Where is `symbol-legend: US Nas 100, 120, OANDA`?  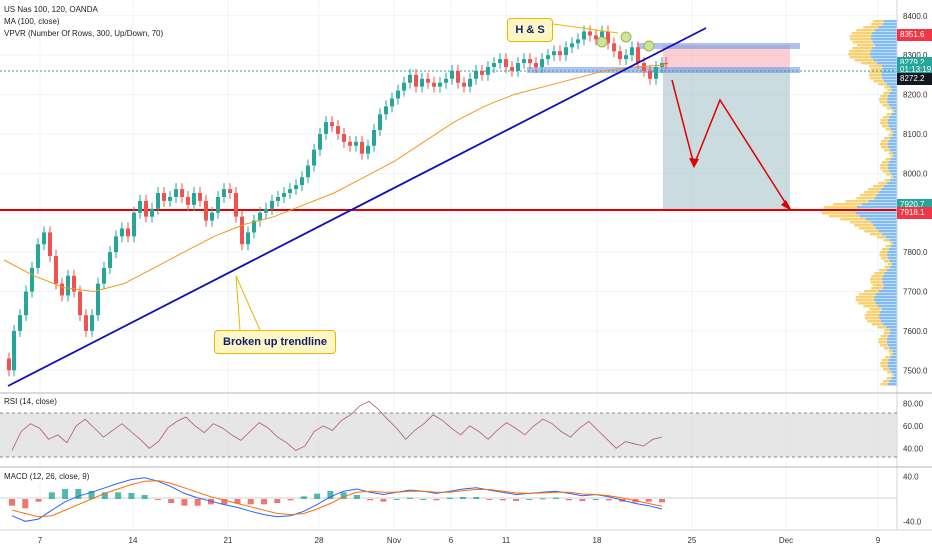 symbol-legend: US Nas 100, 120, OANDA is located at coordinates (51, 9).